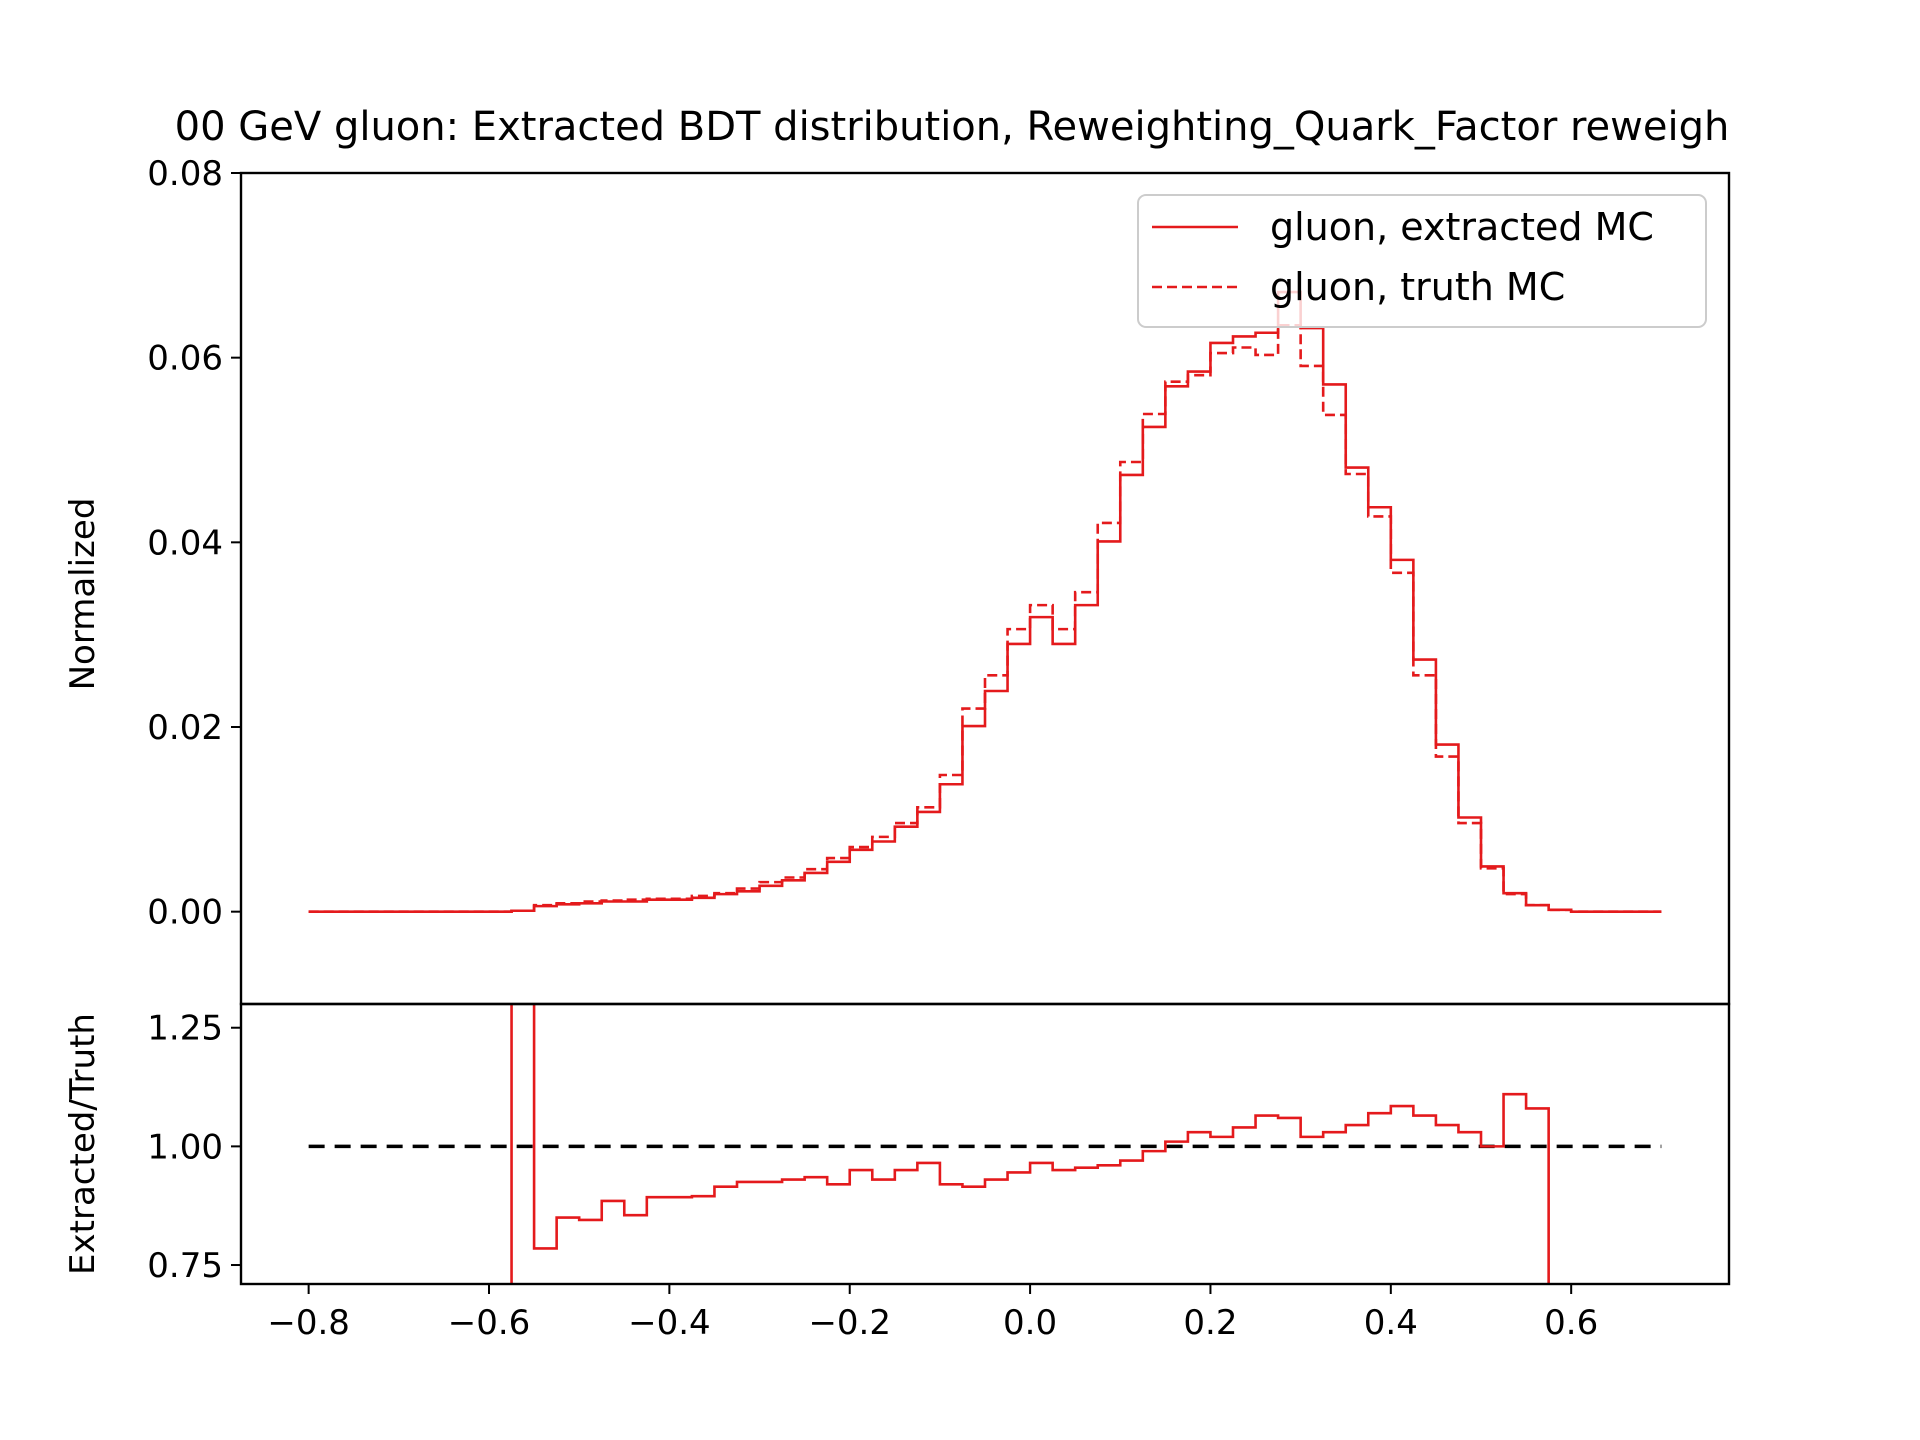  I want to click on main-y-tick-label: 0.00, so click(185, 913).